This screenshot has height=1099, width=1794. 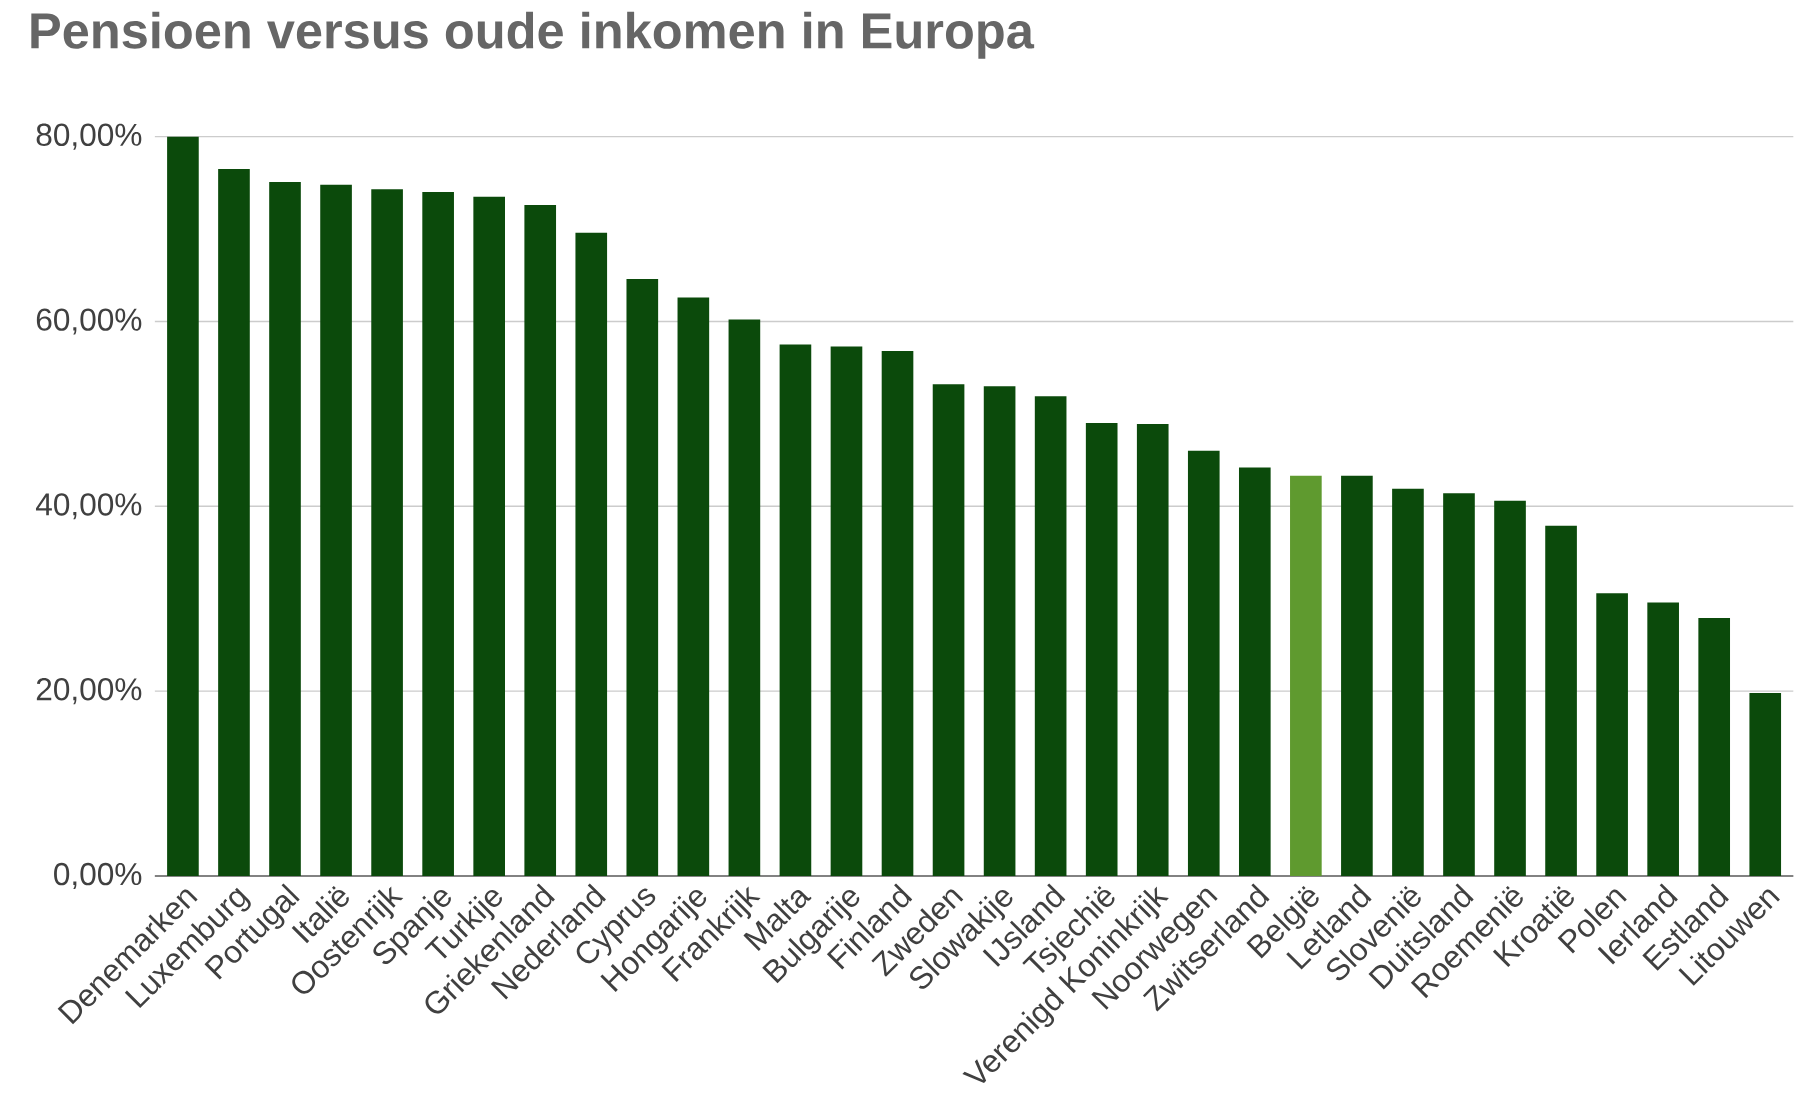 I want to click on y-tick-label: 60,00%, so click(x=89, y=321).